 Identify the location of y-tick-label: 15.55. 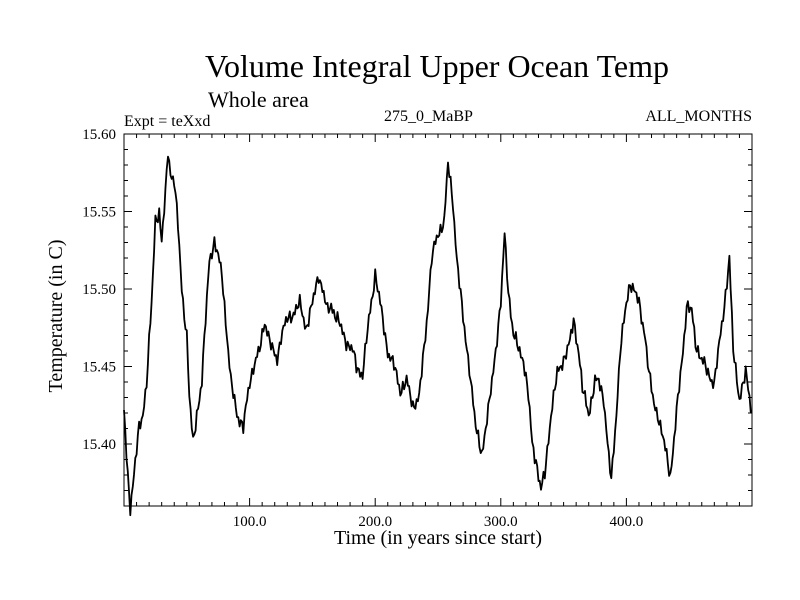
(99, 213).